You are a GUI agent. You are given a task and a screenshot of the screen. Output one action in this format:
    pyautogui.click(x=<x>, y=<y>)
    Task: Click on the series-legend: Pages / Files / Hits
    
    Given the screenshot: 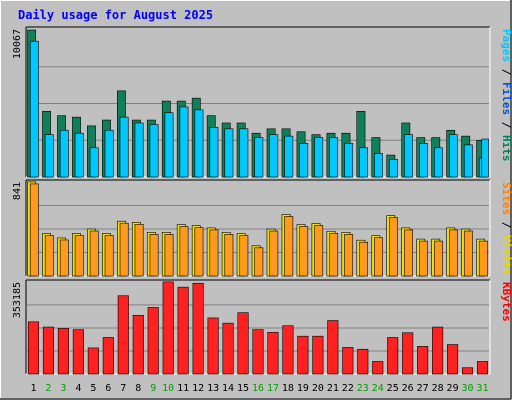 What is the action you would take?
    pyautogui.click(x=506, y=95)
    